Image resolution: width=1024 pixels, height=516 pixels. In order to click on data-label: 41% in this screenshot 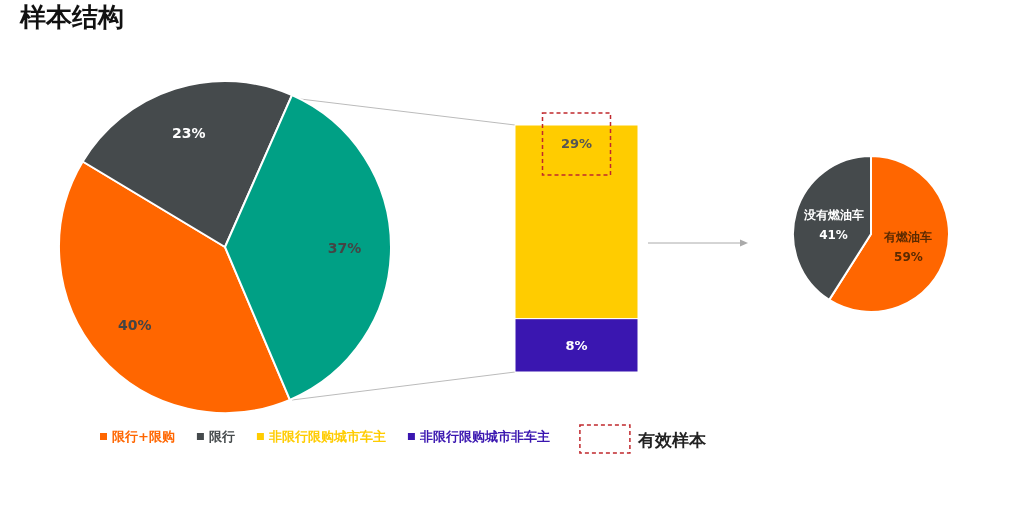, I will do `click(833, 235)`.